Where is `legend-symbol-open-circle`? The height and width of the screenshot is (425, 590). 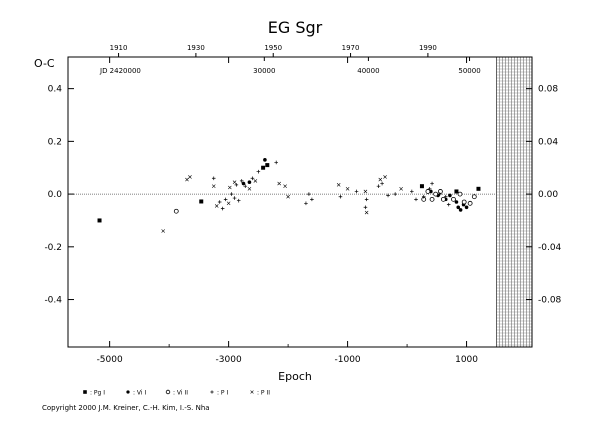 legend-symbol-open-circle is located at coordinates (168, 392).